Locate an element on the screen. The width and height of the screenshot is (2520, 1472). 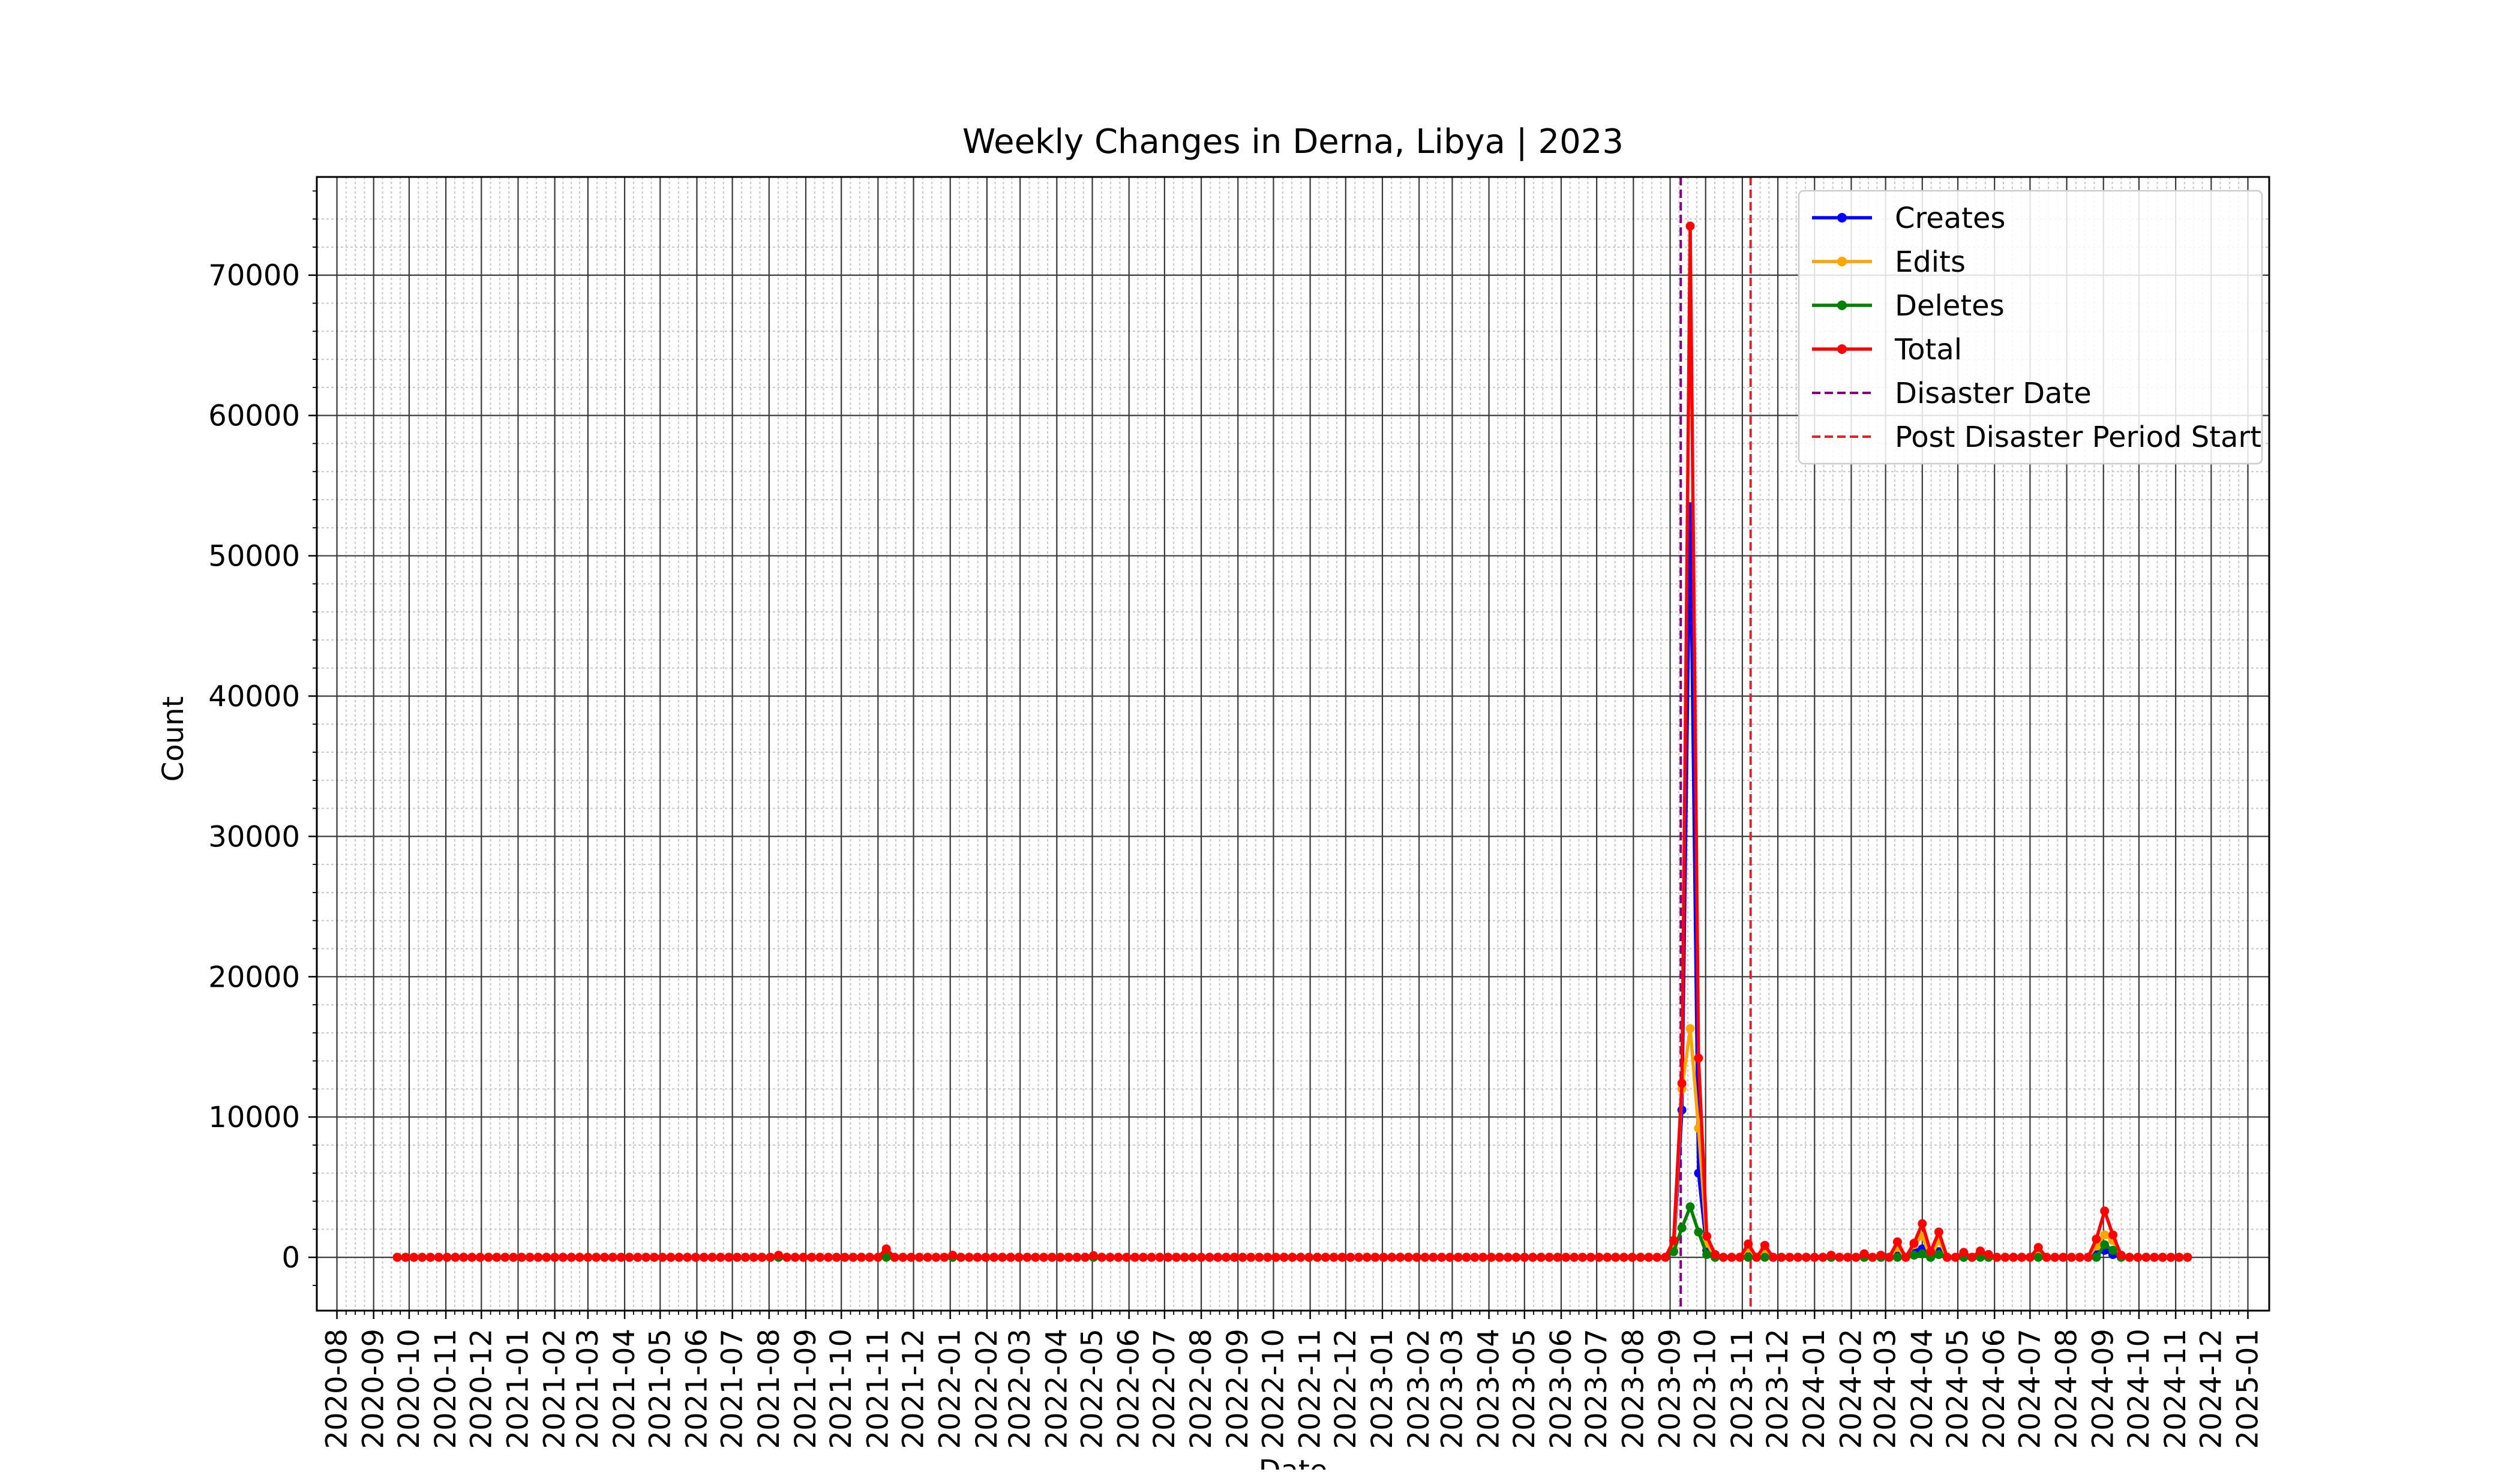
legend-entry-edits: Edits is located at coordinates (1889, 262).